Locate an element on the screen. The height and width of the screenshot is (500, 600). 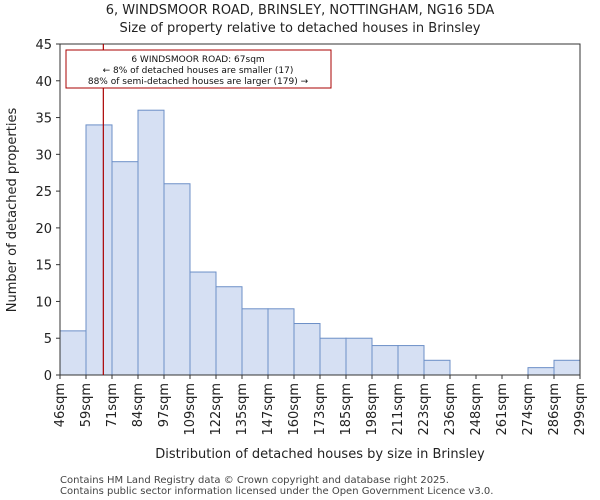
x-tick-label: 84sqm is located at coordinates (138, 405).